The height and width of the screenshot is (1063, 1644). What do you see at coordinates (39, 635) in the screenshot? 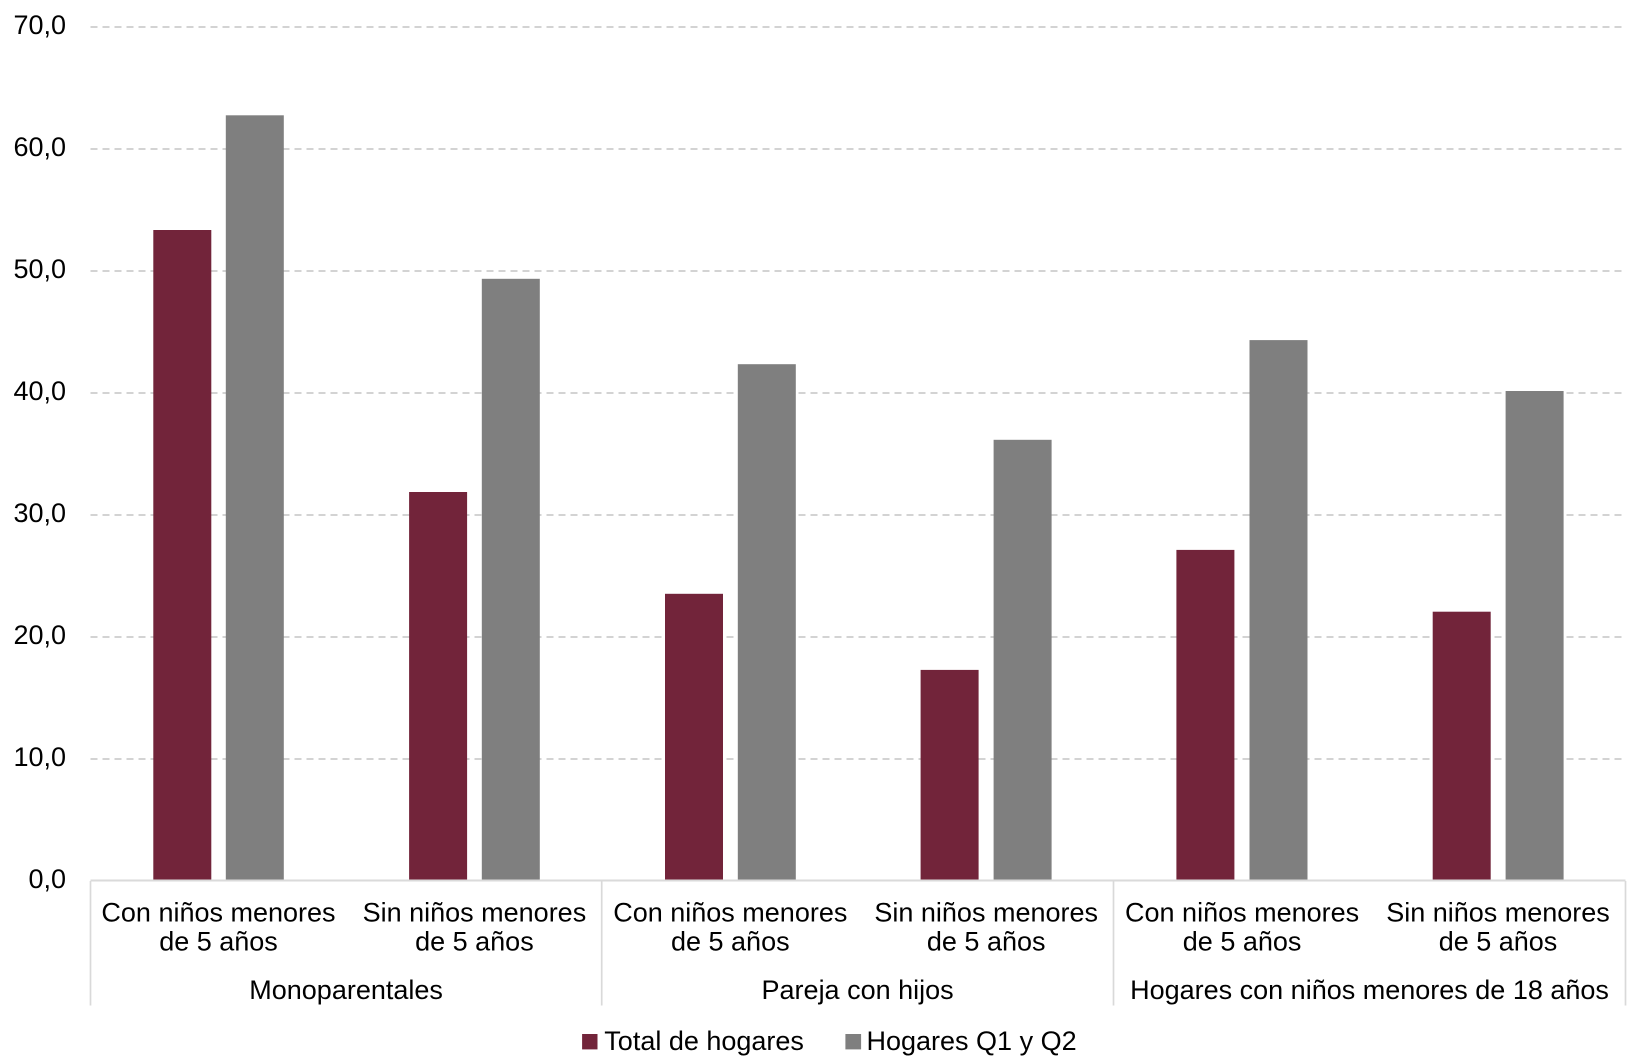
I see `svg-text: 20,0` at bounding box center [39, 635].